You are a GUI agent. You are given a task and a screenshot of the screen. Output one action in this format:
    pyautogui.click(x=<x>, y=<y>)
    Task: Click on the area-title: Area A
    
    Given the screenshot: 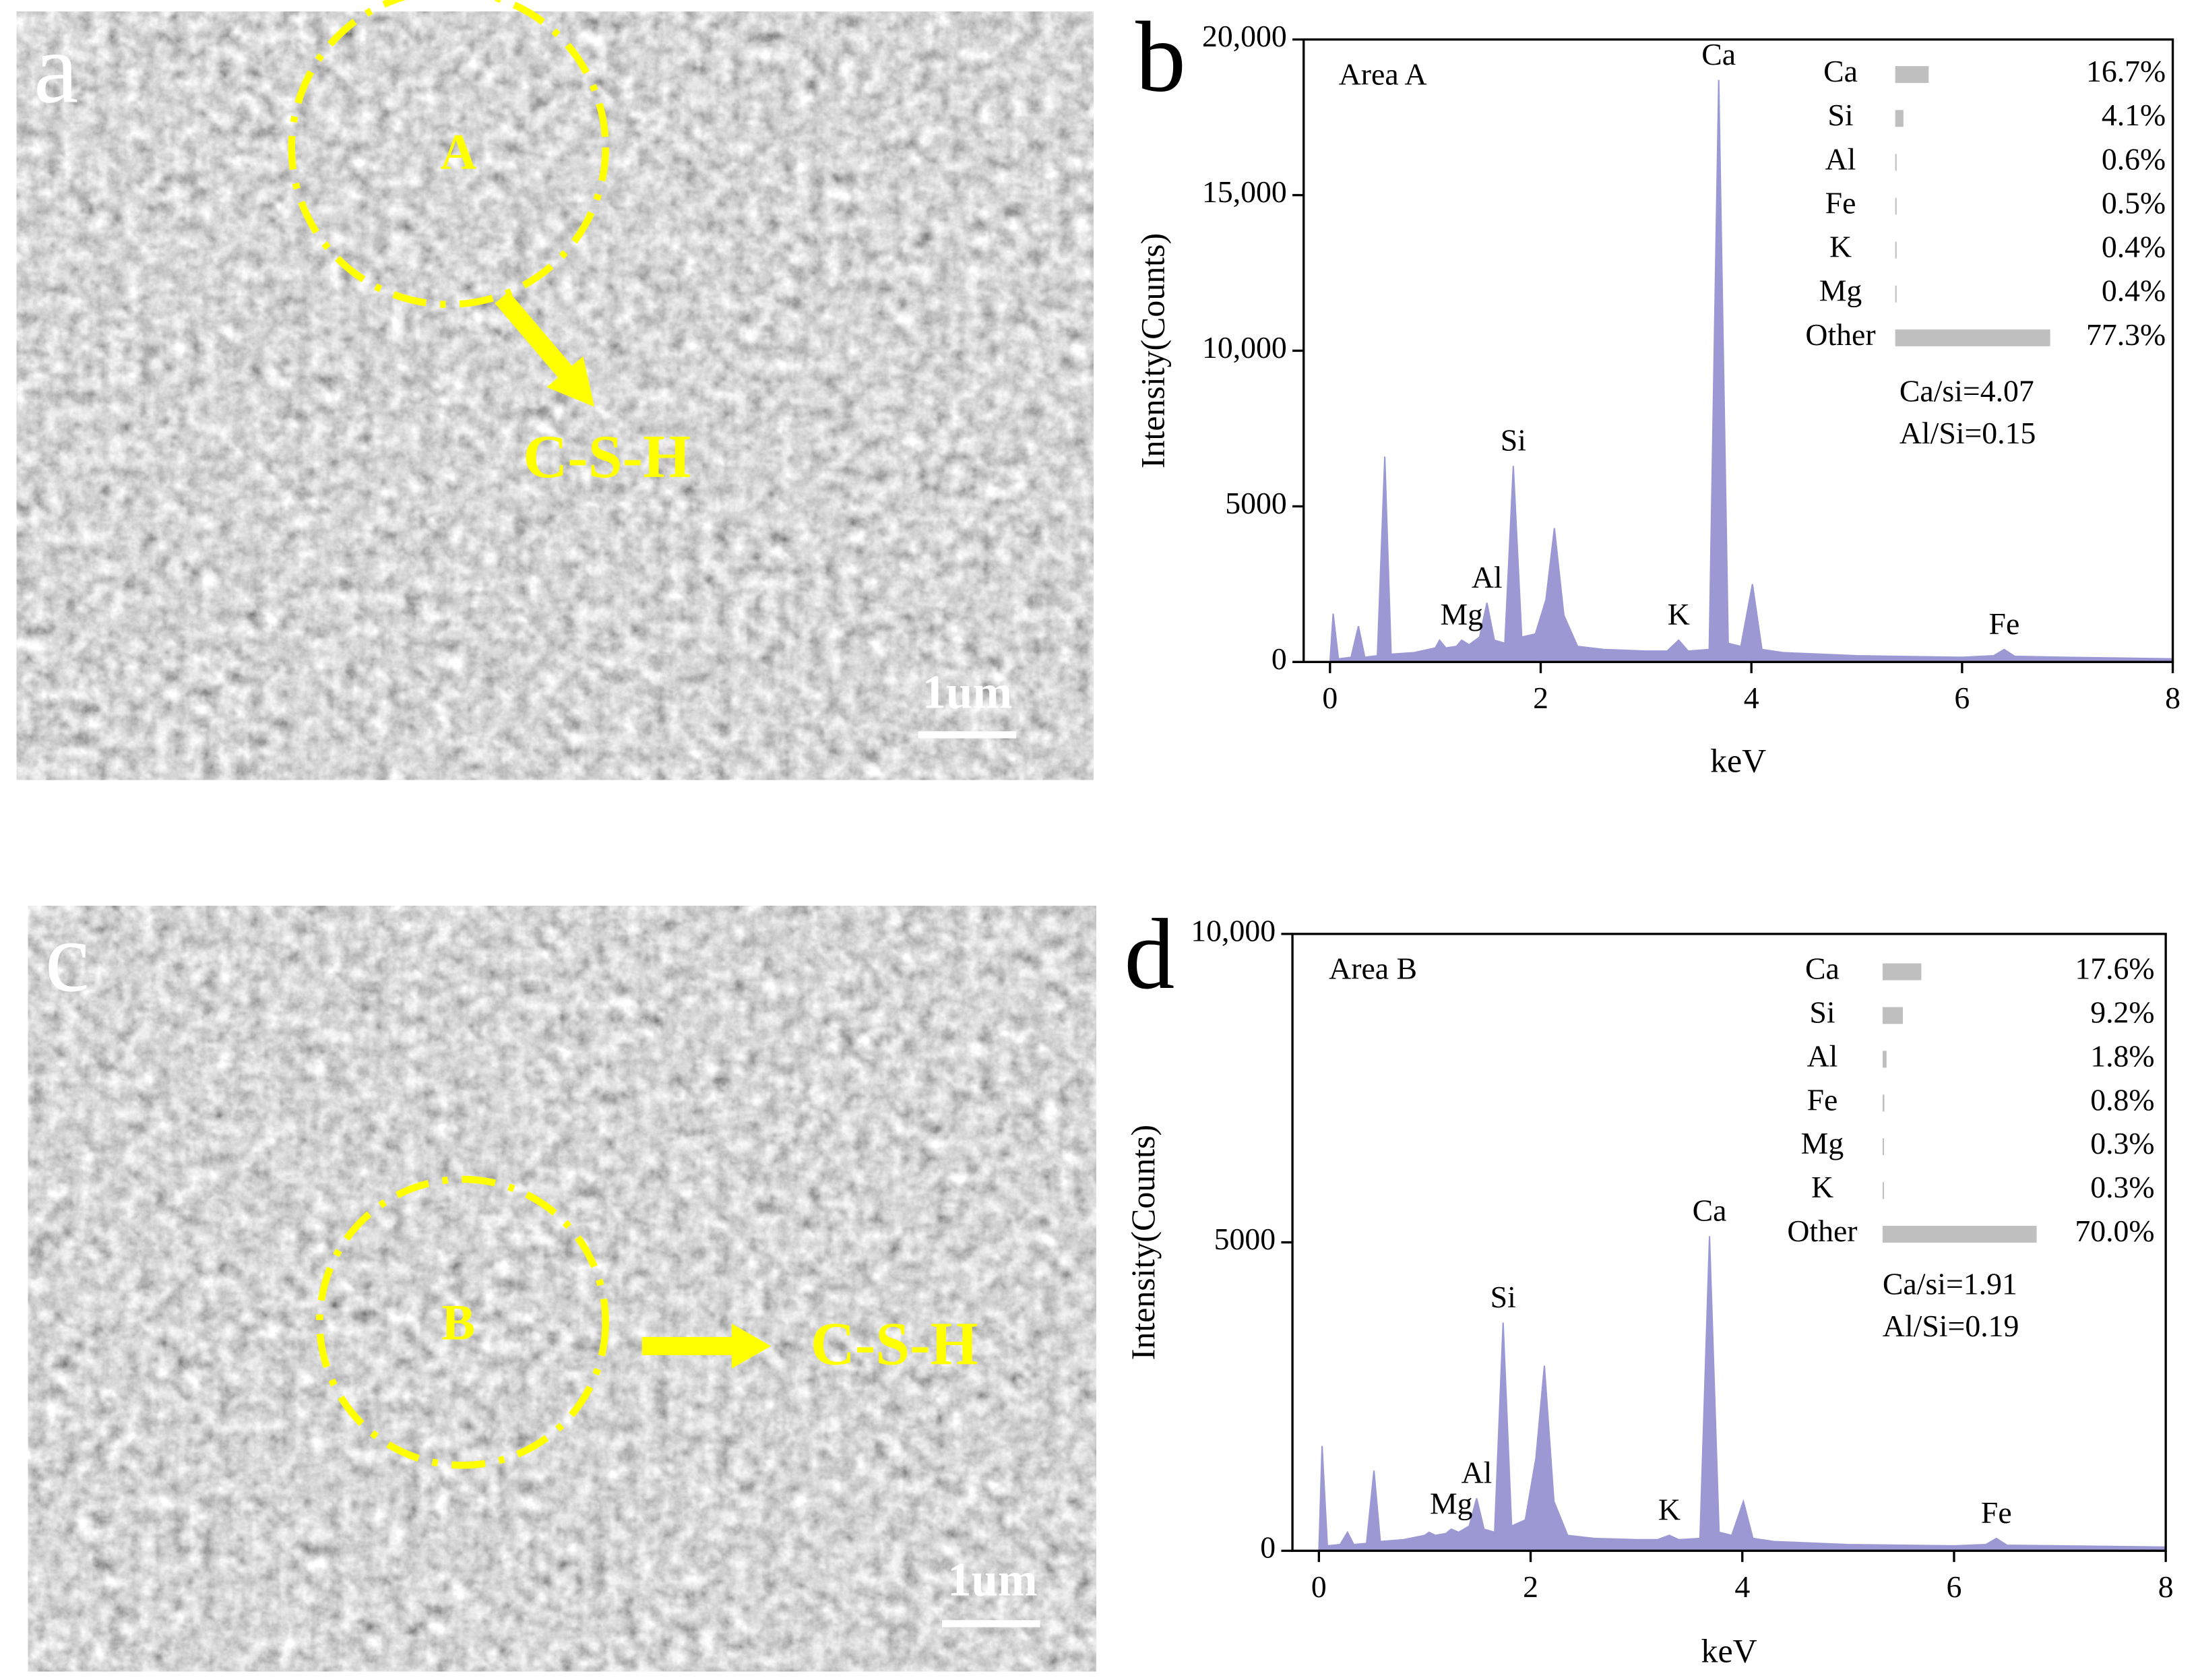 What is the action you would take?
    pyautogui.click(x=1383, y=74)
    